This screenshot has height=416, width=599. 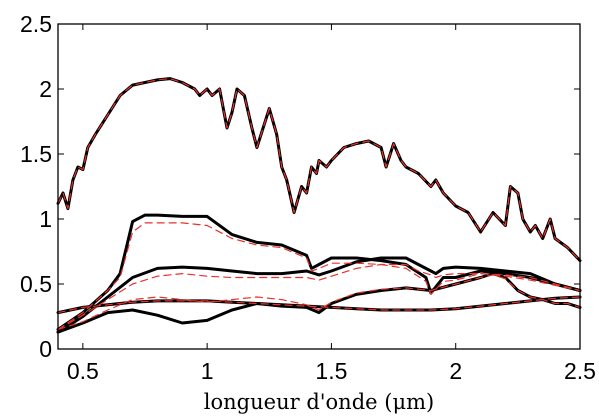 I want to click on y-tick-label: 1.5, so click(x=36, y=154).